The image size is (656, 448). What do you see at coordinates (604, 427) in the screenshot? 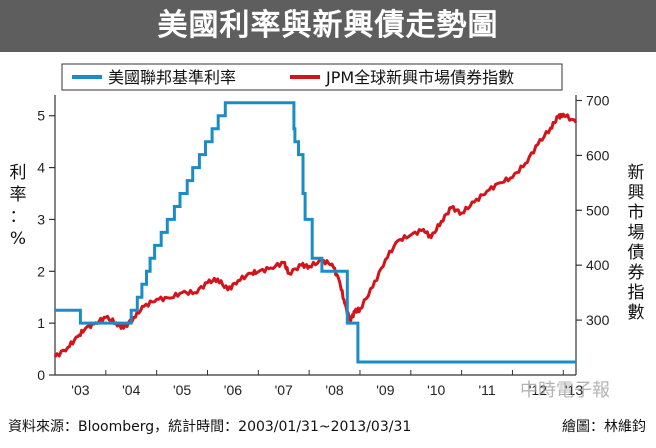
I see `footer-credit: 繪圖：林維鈞` at bounding box center [604, 427].